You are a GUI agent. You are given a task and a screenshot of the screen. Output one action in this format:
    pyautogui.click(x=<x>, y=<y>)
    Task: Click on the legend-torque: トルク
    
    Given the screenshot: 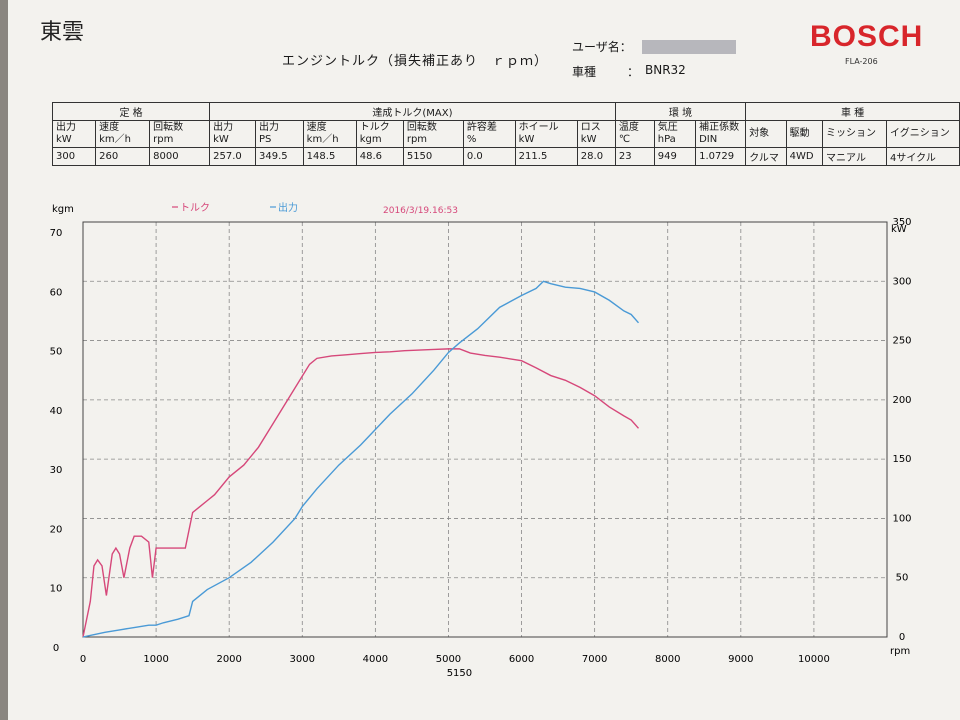 What is the action you would take?
    pyautogui.click(x=195, y=208)
    